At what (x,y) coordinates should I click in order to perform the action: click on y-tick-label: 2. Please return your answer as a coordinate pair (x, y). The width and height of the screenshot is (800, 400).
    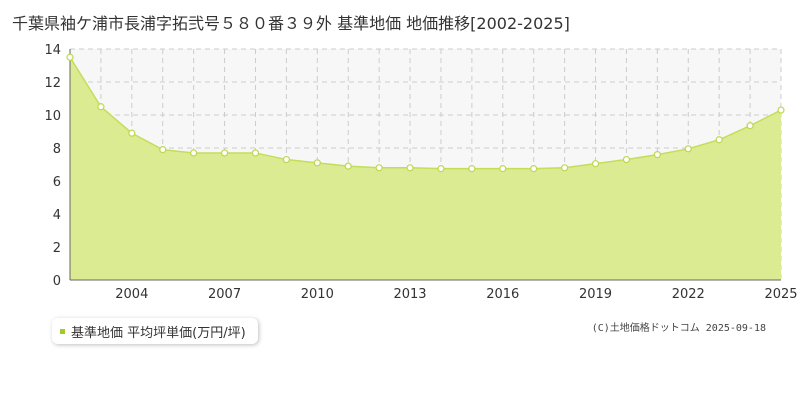
    Looking at the image, I should click on (57, 248).